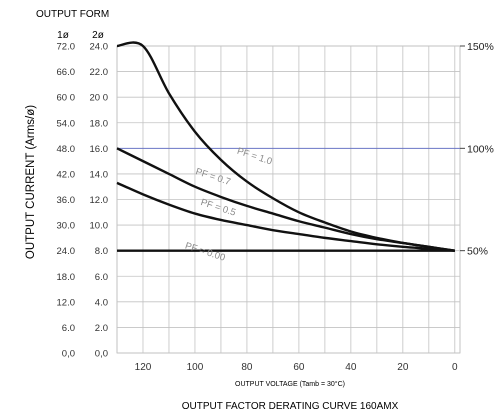 This screenshot has width=497, height=418. What do you see at coordinates (477, 252) in the screenshot?
I see `right-tick-label: 50%` at bounding box center [477, 252].